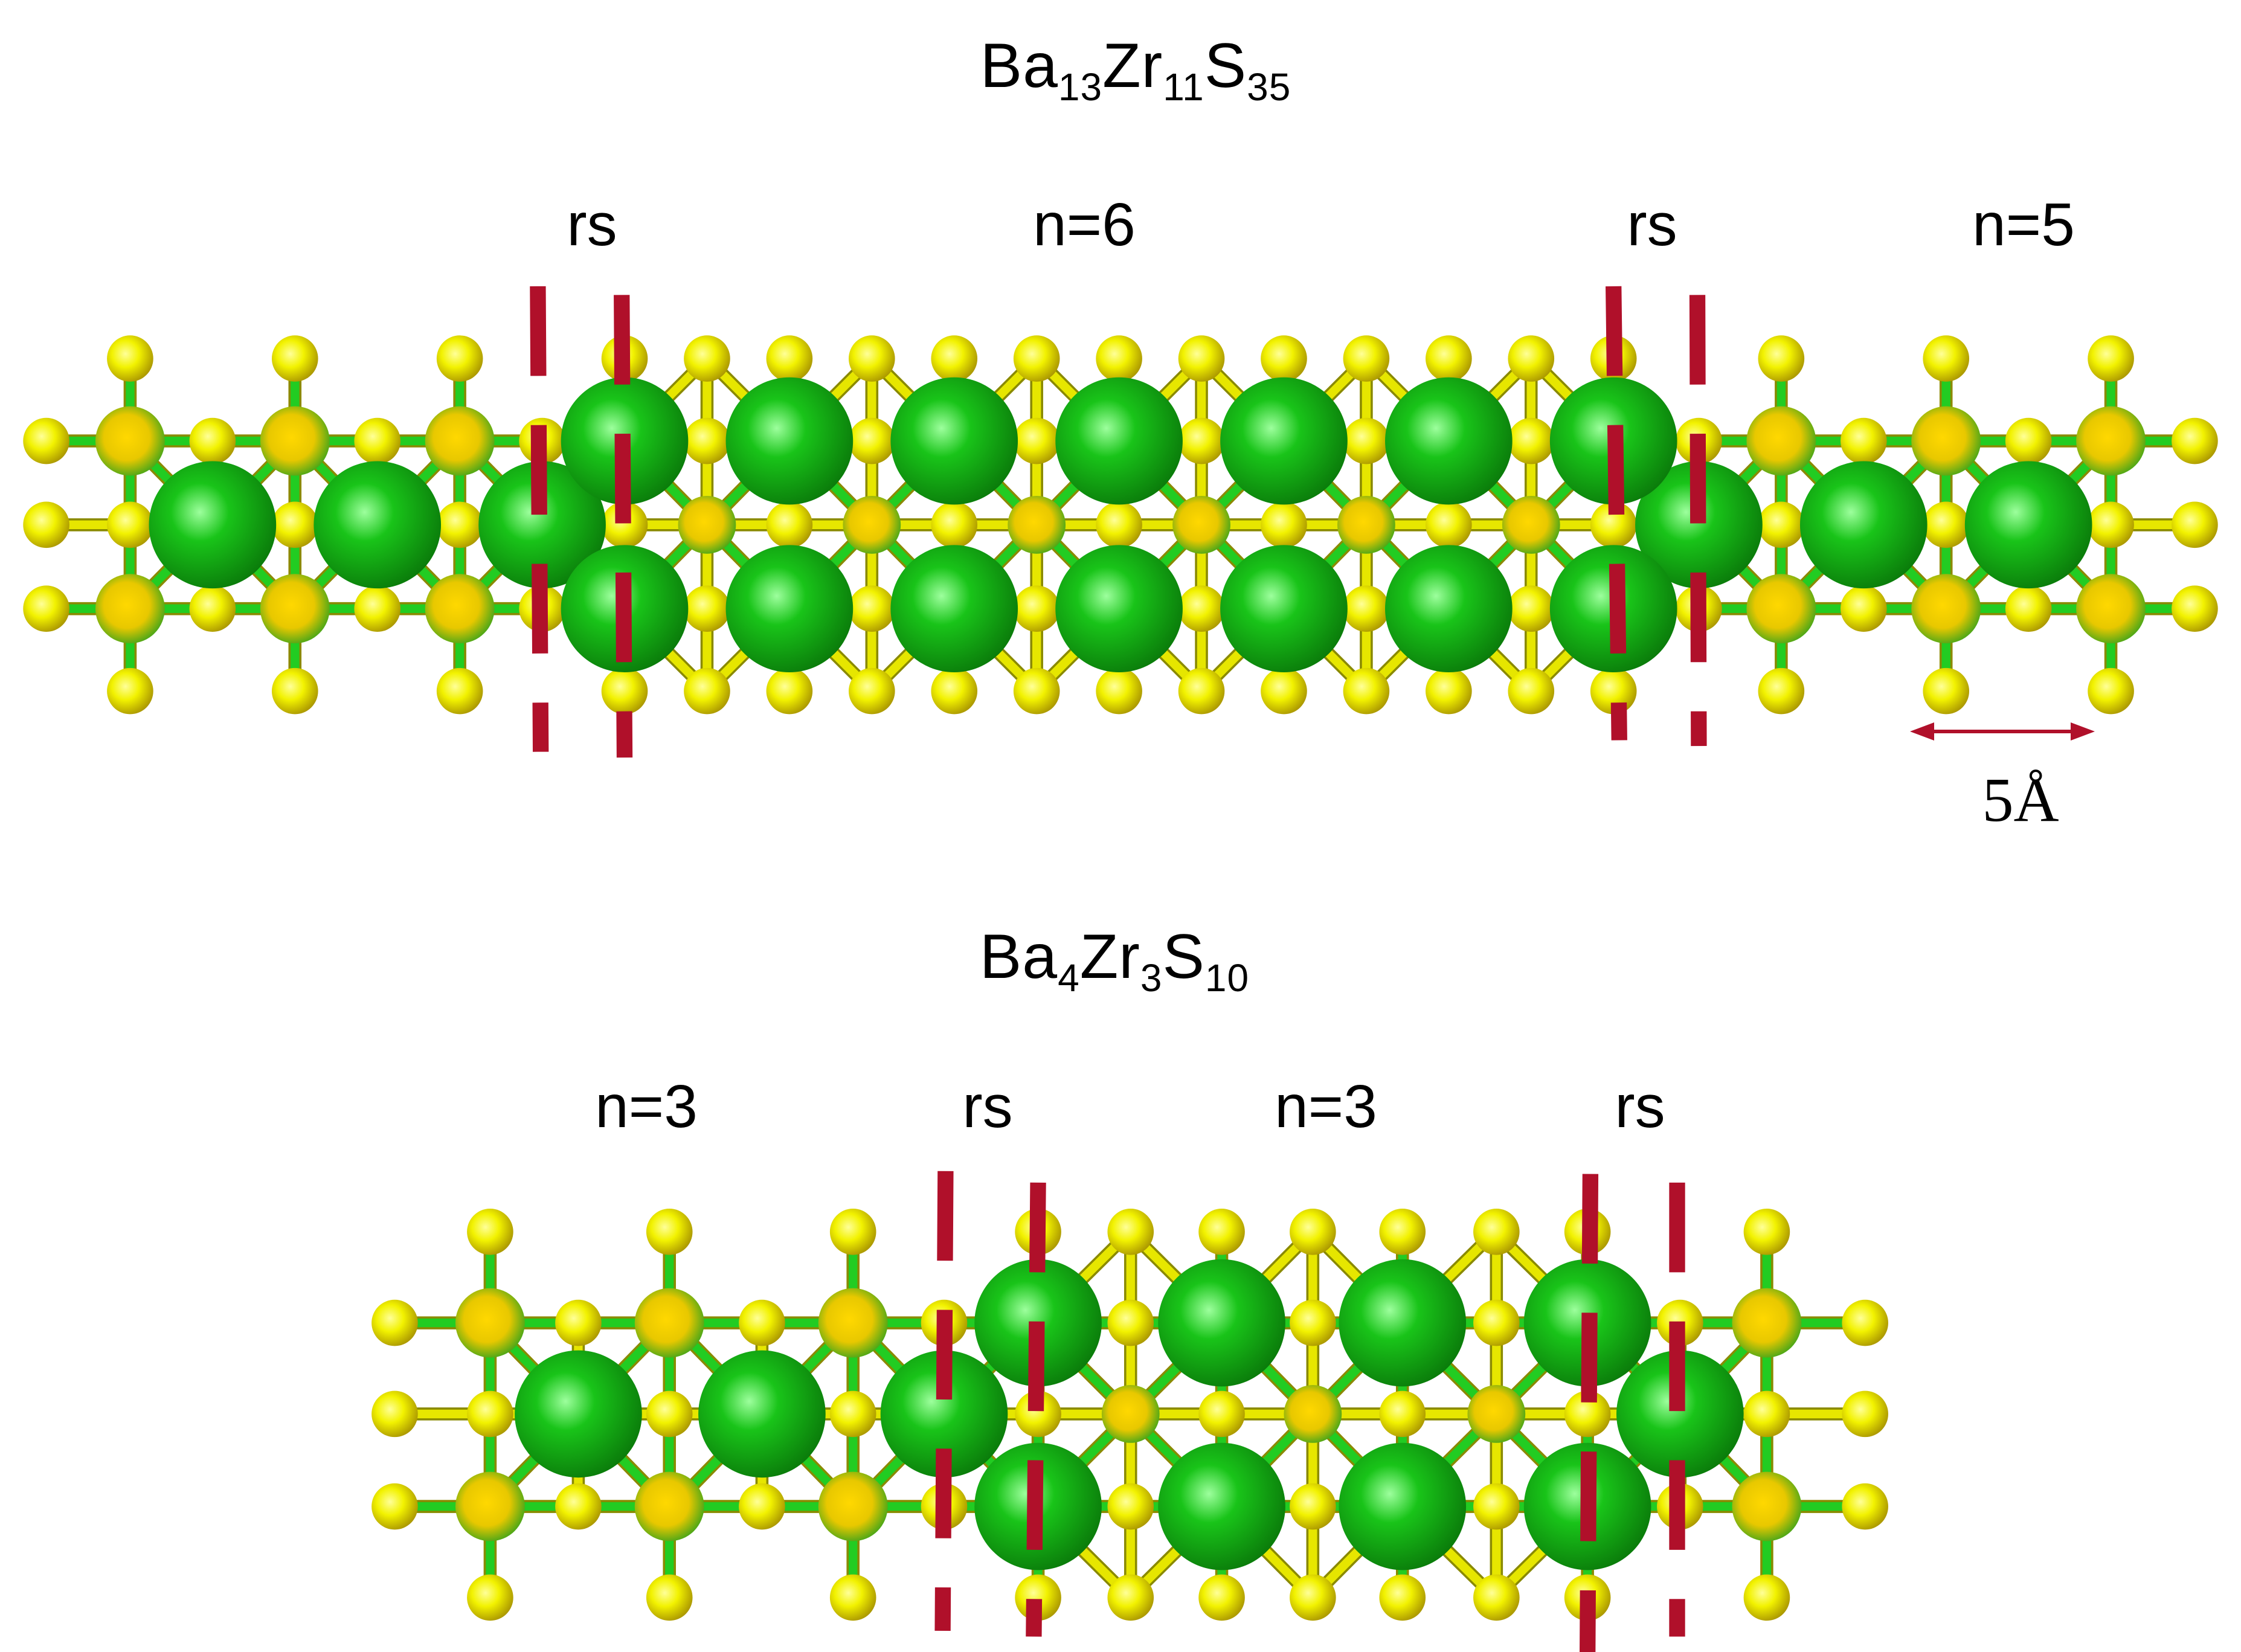 Image resolution: width=2241 pixels, height=1652 pixels. I want to click on panel-2-region-label: n=3, so click(646, 1106).